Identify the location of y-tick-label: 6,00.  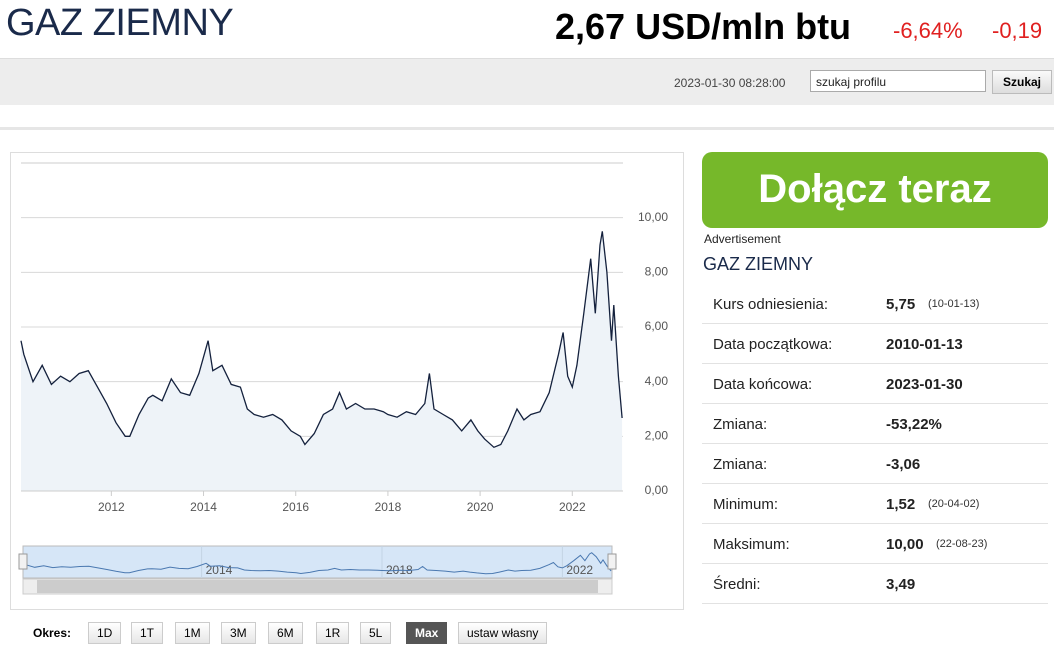
(657, 326).